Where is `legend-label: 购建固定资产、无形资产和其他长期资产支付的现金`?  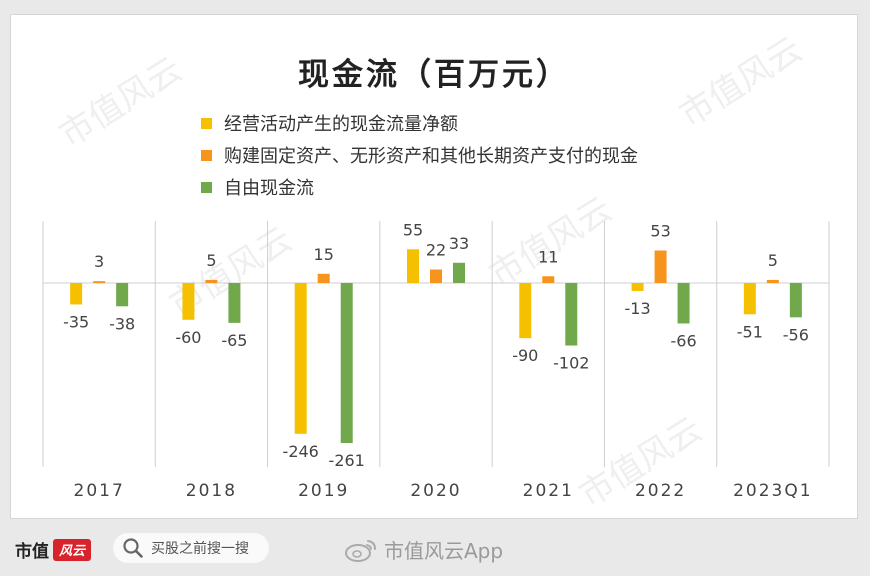
legend-label: 购建固定资产、无形资产和其他长期资产支付的现金 is located at coordinates (431, 156).